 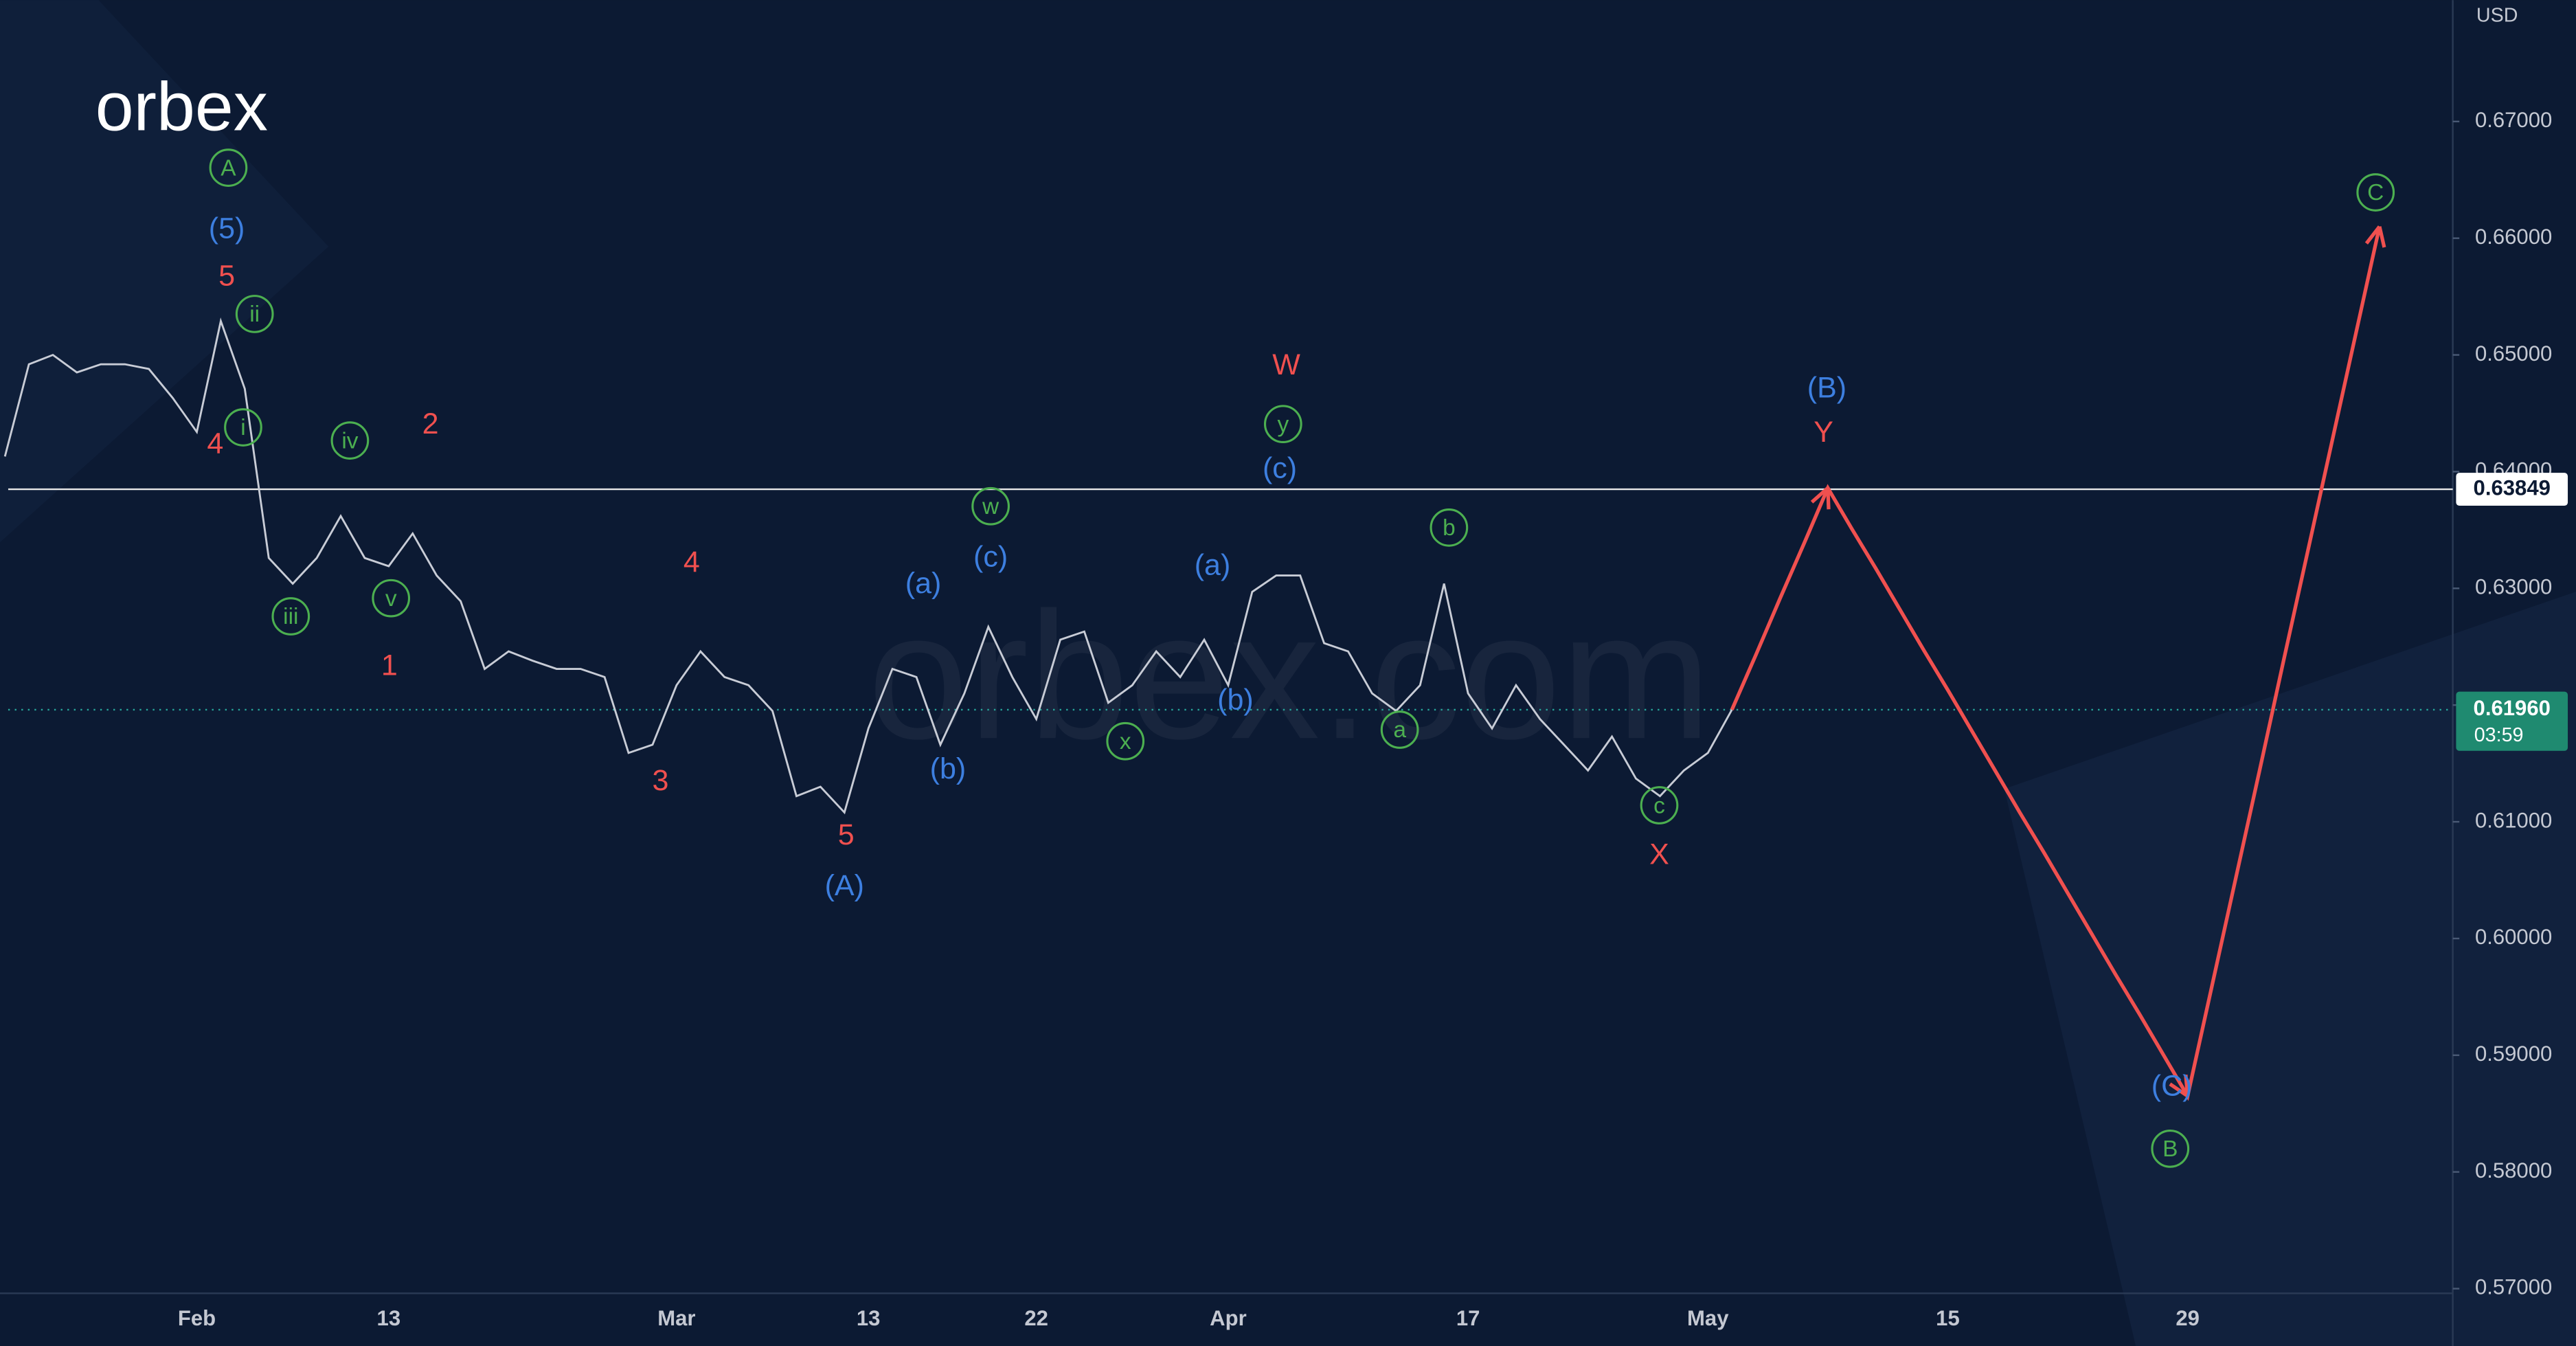 I want to click on price-line-label: 0.63849, so click(x=2512, y=487).